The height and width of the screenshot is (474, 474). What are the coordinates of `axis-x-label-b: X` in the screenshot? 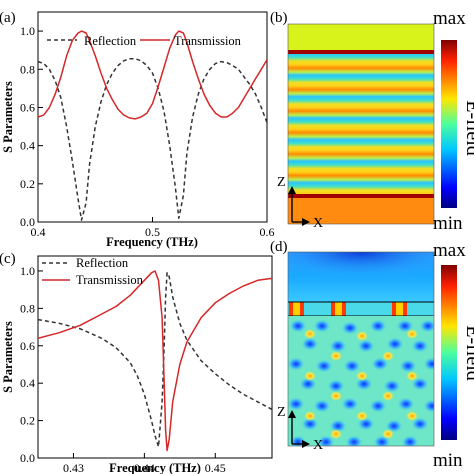 It's located at (318, 223).